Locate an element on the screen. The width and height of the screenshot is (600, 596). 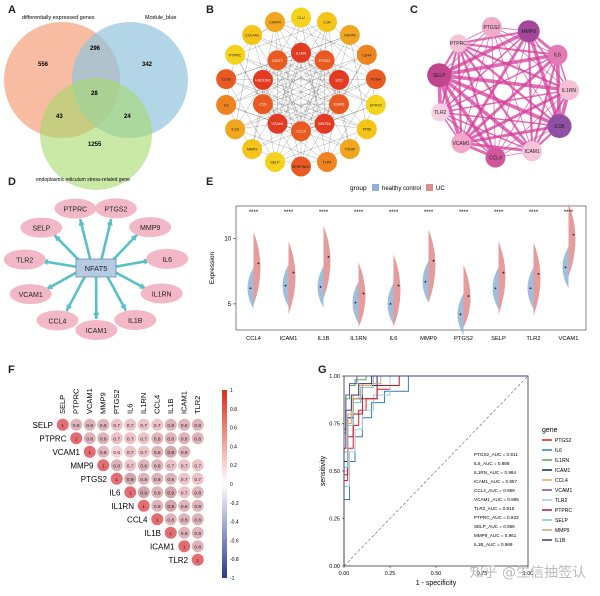
network-node-label: PPIB is located at coordinates (367, 130).